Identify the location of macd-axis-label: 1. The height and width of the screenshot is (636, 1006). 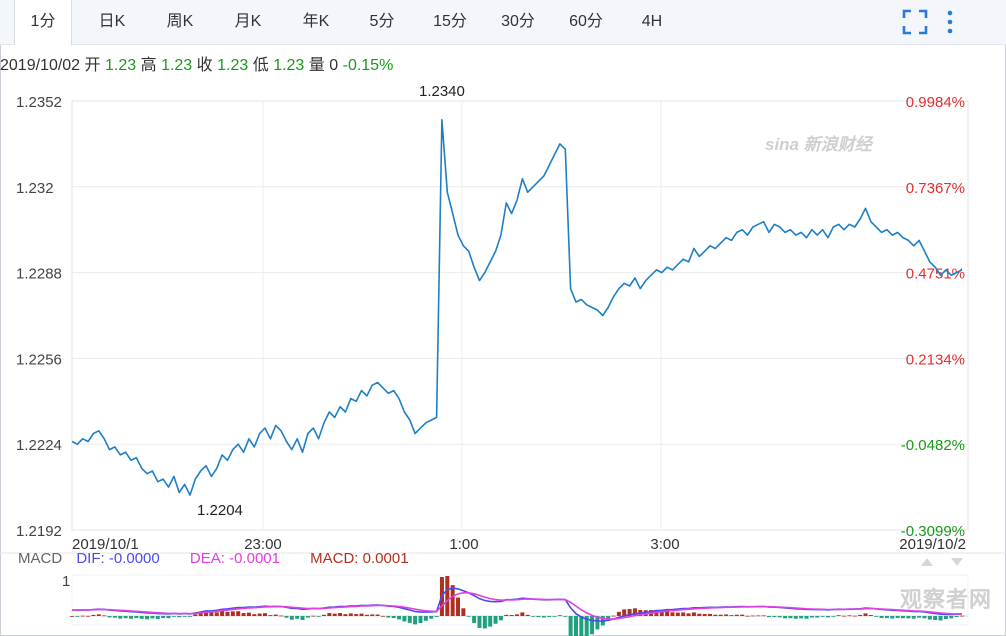
(66, 581).